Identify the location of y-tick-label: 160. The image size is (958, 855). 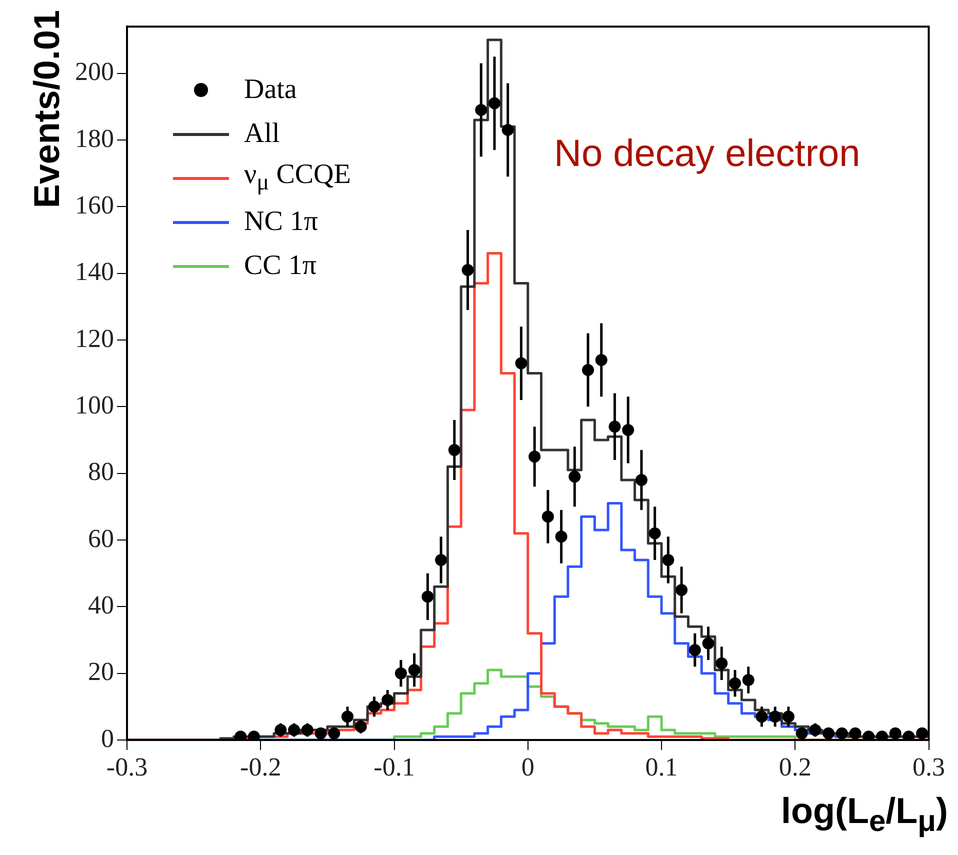
(94, 205).